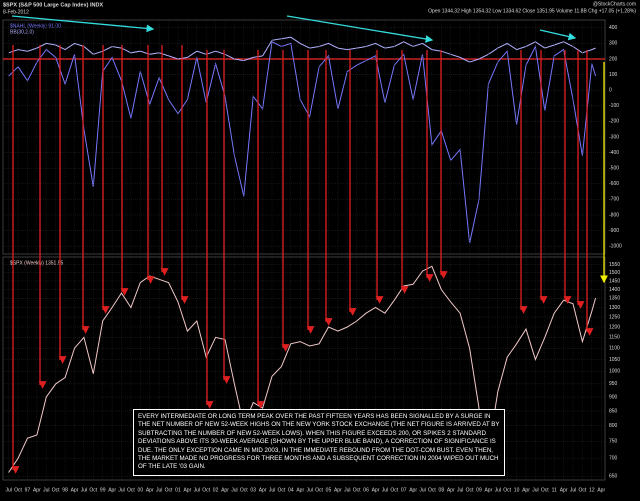 The width and height of the screenshot is (640, 501). Describe the element at coordinates (614, 290) in the screenshot. I see `y-tick-label: 1400` at that location.